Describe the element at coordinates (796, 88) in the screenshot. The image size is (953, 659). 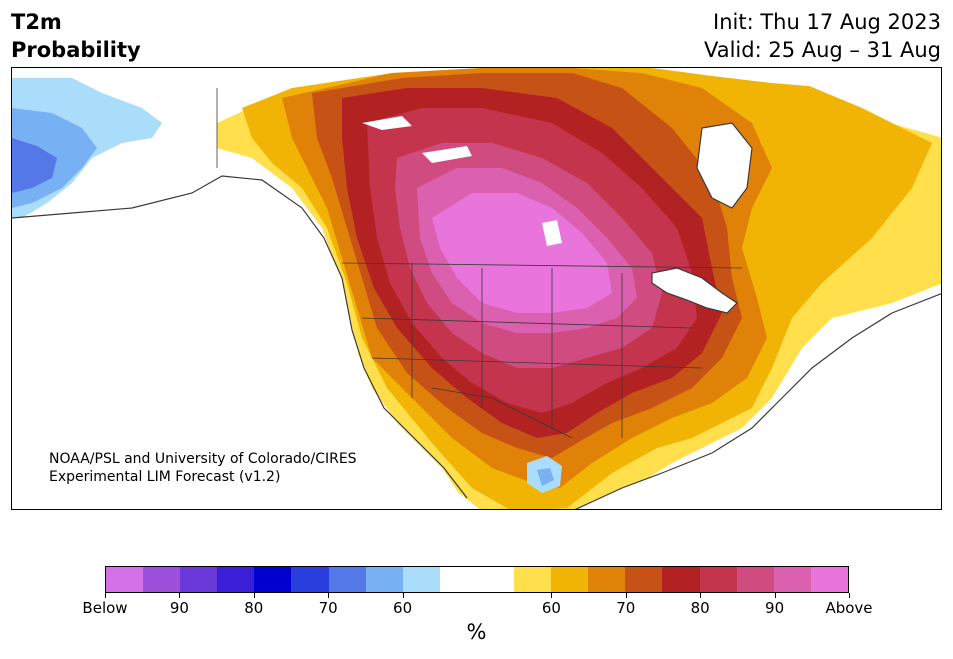
I see `arctic-water` at that location.